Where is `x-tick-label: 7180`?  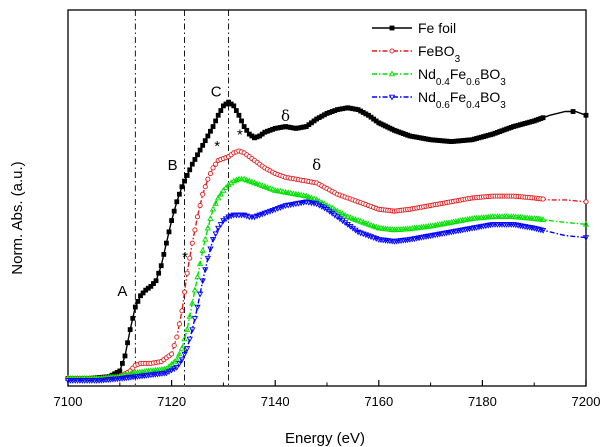
x-tick-label: 7180 is located at coordinates (482, 401).